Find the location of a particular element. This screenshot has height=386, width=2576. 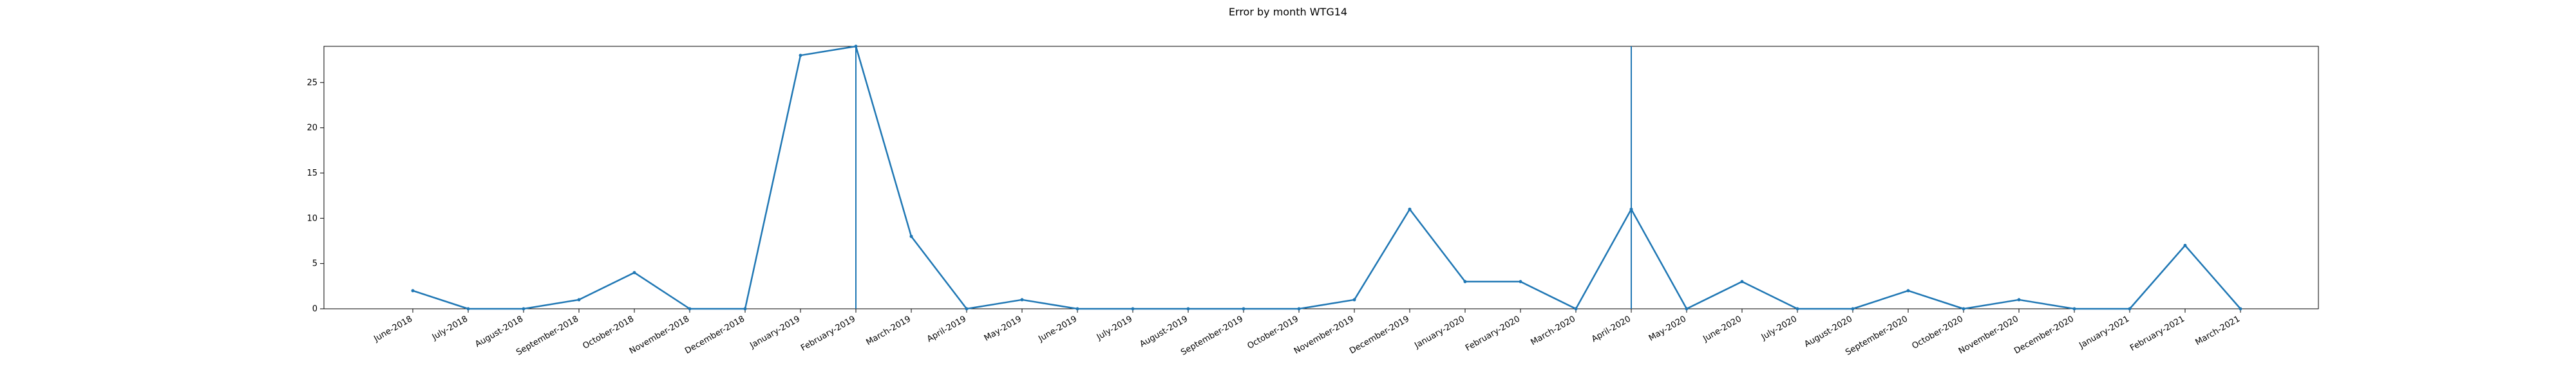

x-tick-label: September-2019 is located at coordinates (1212, 335).